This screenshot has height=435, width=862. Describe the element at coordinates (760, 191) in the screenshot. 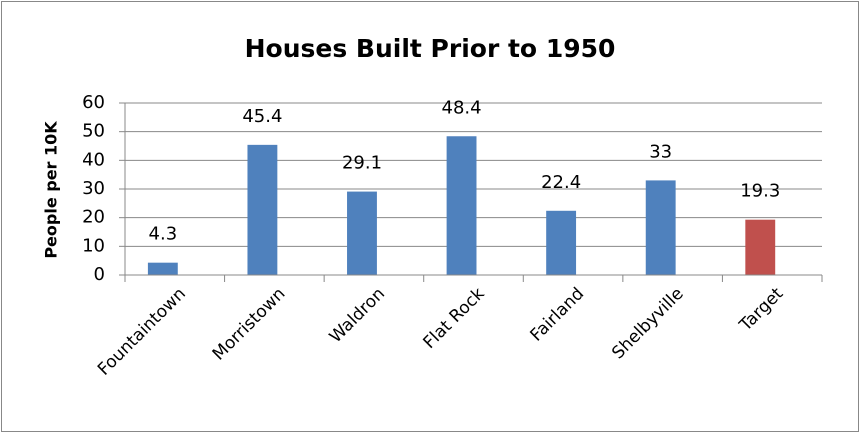

I see `value-label: 19.3` at that location.